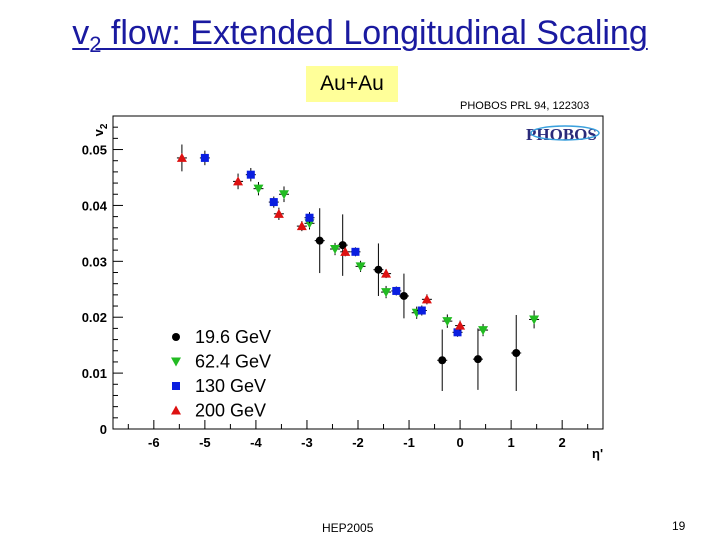 The width and height of the screenshot is (720, 540). What do you see at coordinates (233, 337) in the screenshot?
I see `legend-label: 19.6 GeV` at bounding box center [233, 337].